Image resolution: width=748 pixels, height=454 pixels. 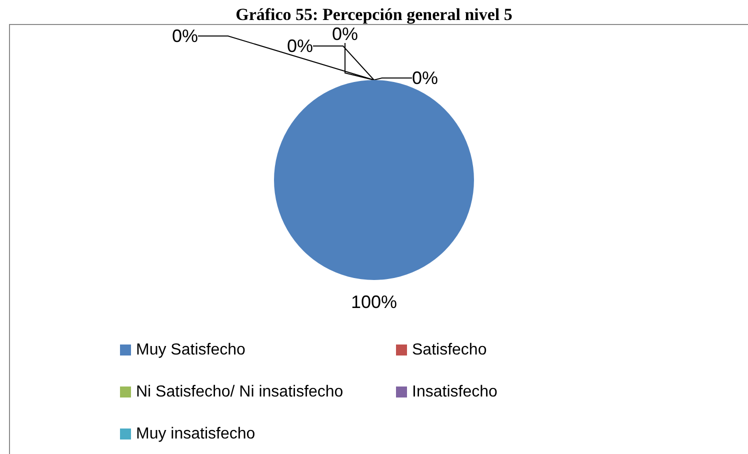 I want to click on legend-label: Muy insatisfecho, so click(x=196, y=434).